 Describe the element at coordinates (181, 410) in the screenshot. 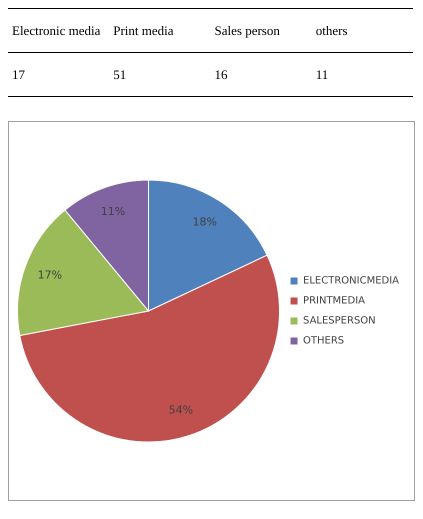

I see `data-label: 54%` at that location.